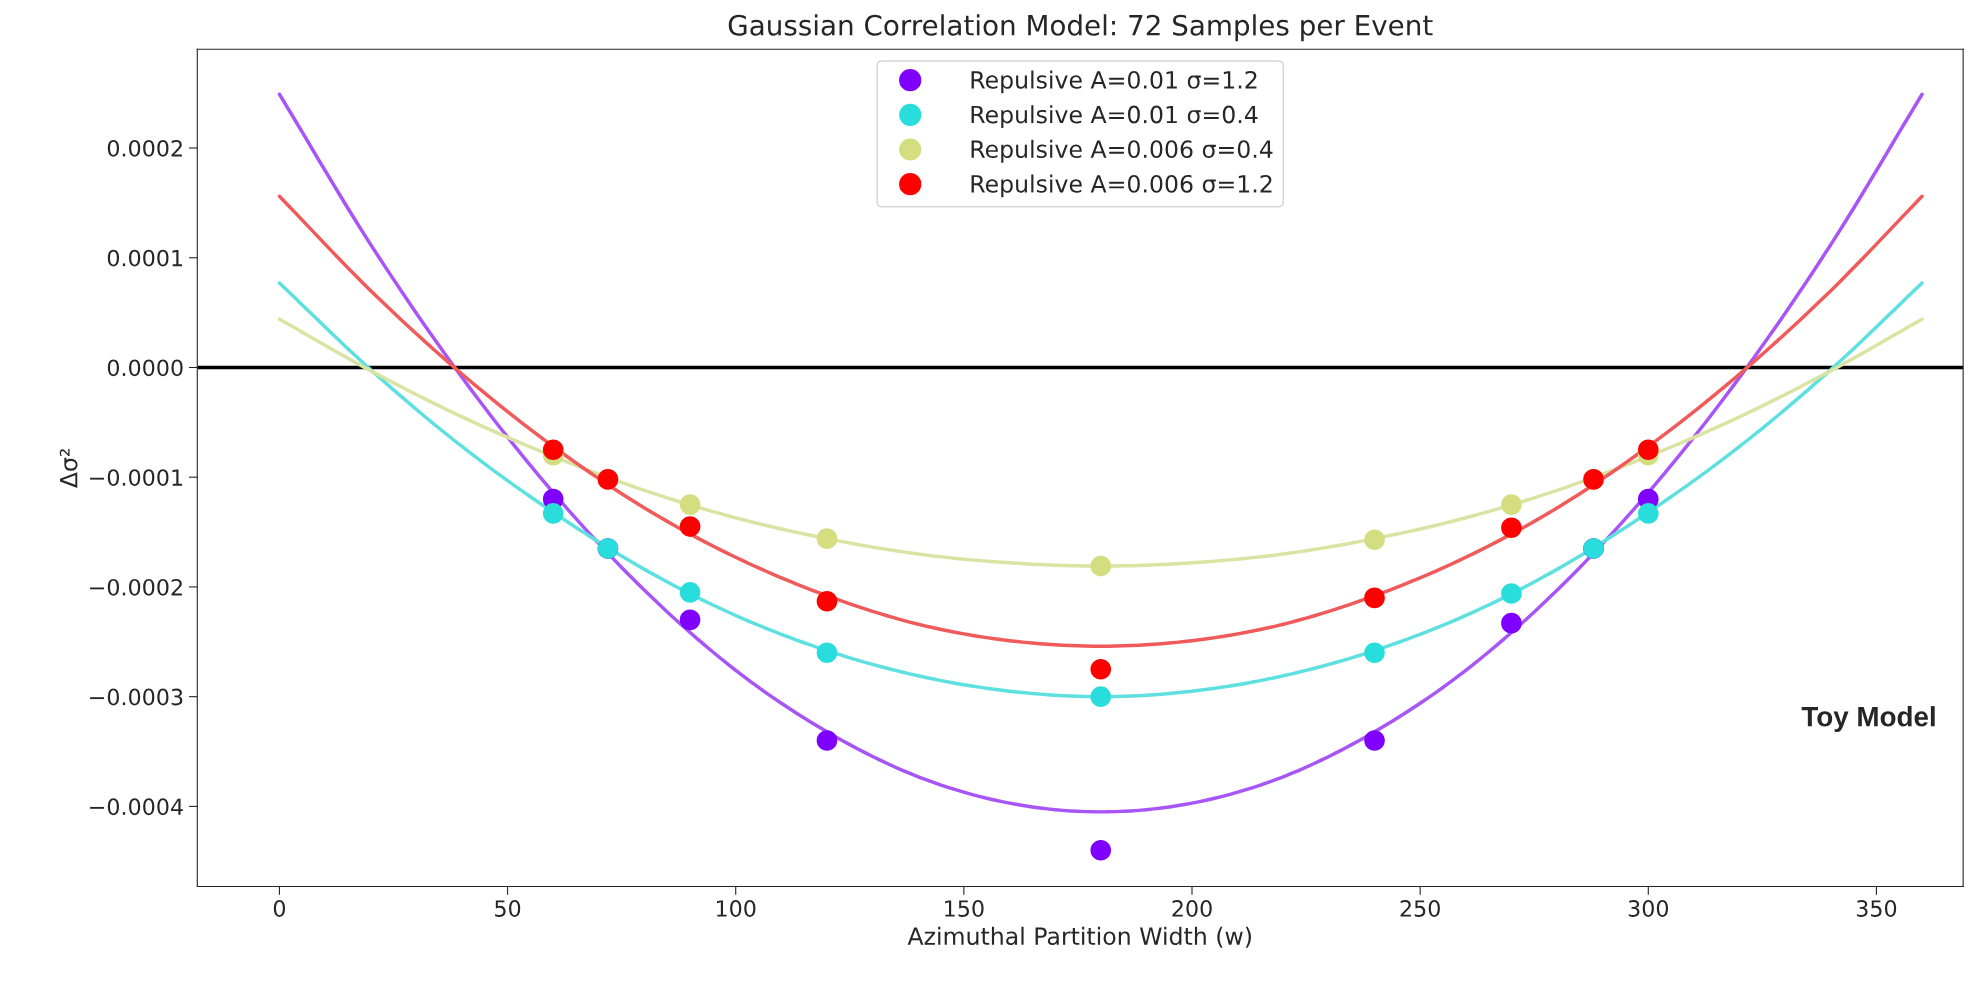 This screenshot has height=985, width=1973. I want to click on x-tick-label: 0, so click(279, 908).